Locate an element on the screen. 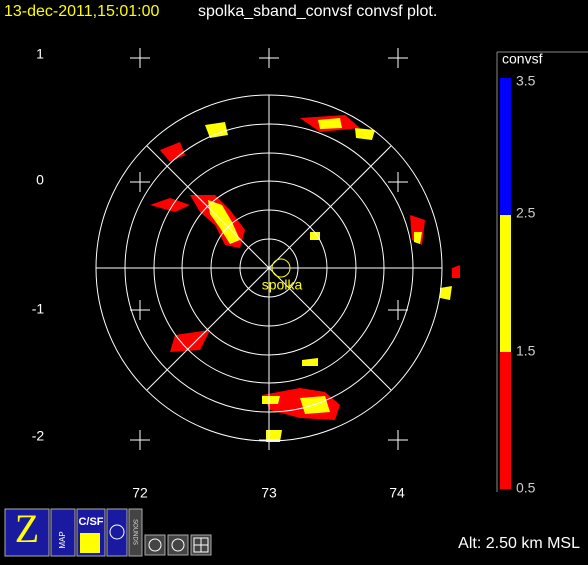 This screenshot has width=588, height=565. rings-icon is located at coordinates (117, 532).